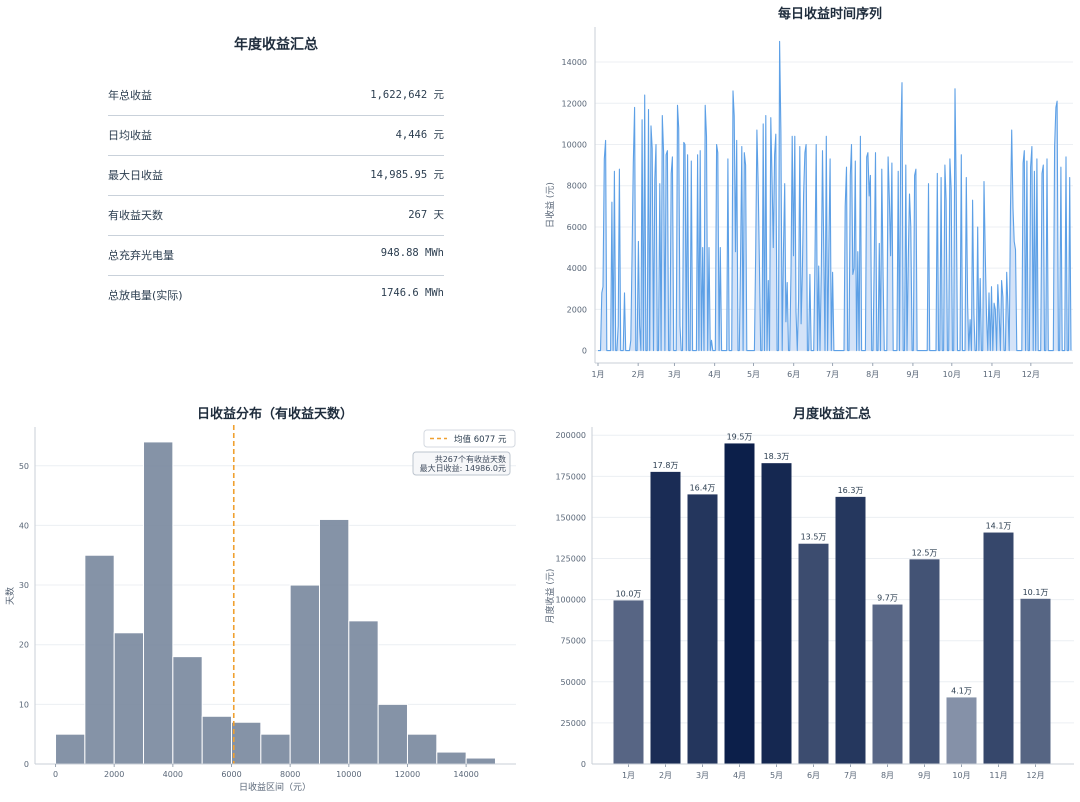  I want to click on x-tick-label: 4月, so click(714, 374).